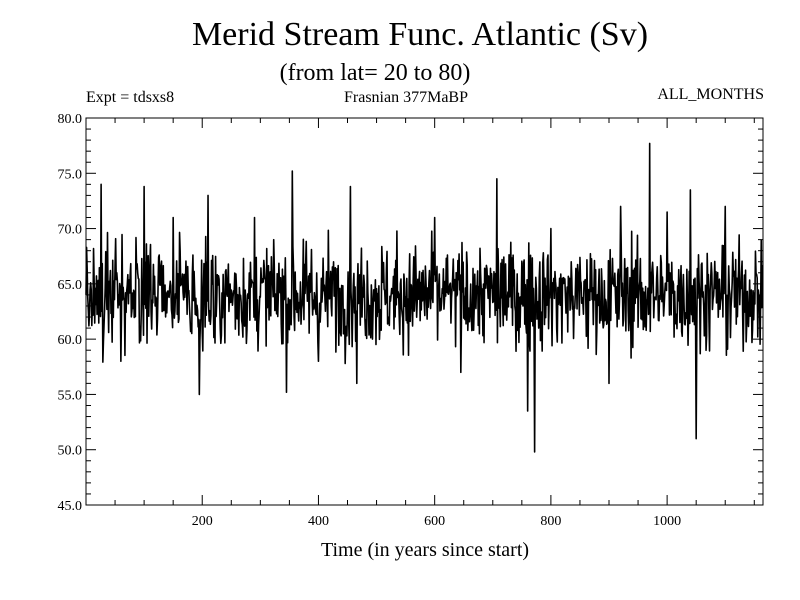 This screenshot has height=600, width=800. What do you see at coordinates (434, 521) in the screenshot?
I see `x-tick-label: 600` at bounding box center [434, 521].